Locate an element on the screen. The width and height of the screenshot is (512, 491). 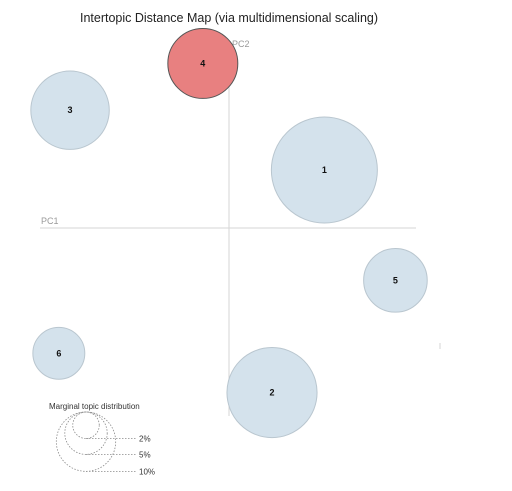
marginal-topic-legend: Marginal topic distribution 2% 5% 10% is located at coordinates (102, 439).